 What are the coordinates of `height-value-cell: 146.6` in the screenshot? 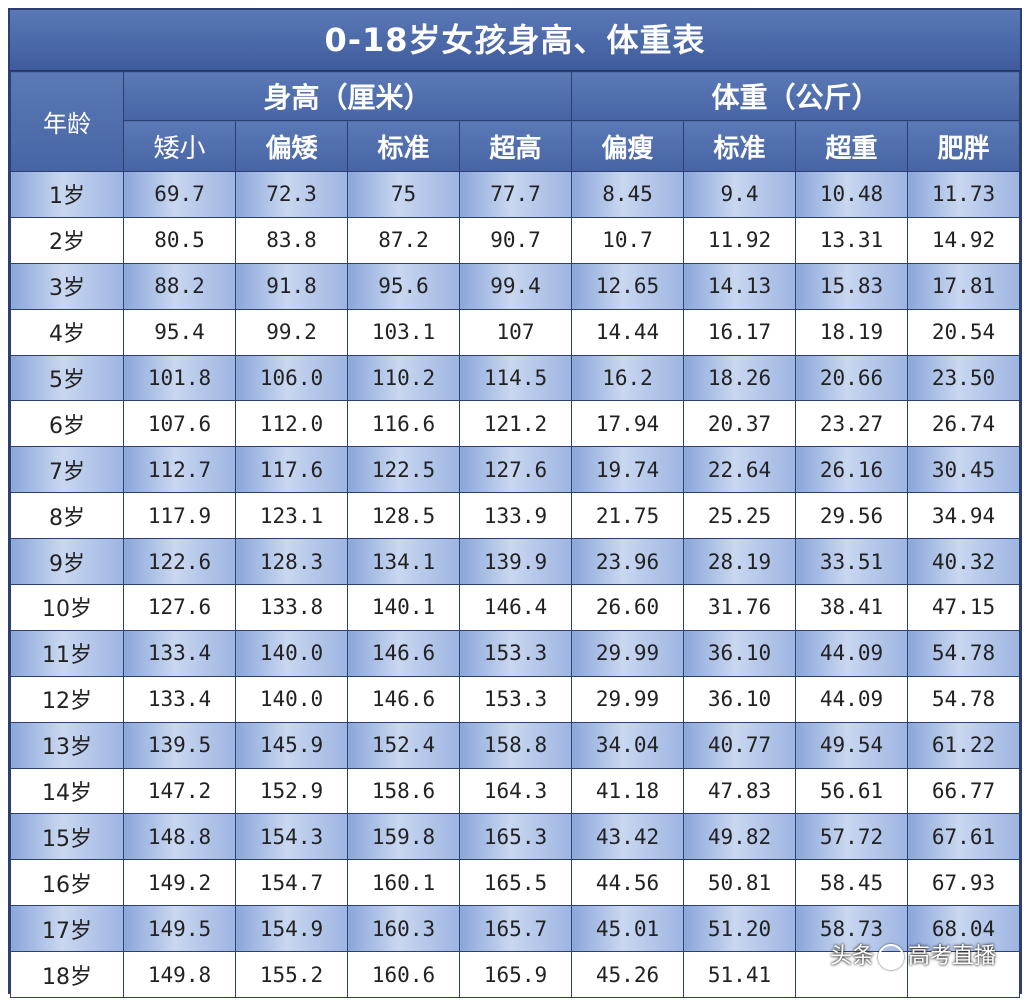 It's located at (403, 699).